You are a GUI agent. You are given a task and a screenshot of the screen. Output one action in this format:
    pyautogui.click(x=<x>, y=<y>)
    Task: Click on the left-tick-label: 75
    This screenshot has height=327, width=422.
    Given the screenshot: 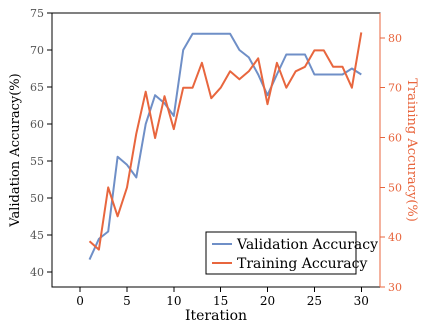 What is the action you would take?
    pyautogui.click(x=37, y=13)
    